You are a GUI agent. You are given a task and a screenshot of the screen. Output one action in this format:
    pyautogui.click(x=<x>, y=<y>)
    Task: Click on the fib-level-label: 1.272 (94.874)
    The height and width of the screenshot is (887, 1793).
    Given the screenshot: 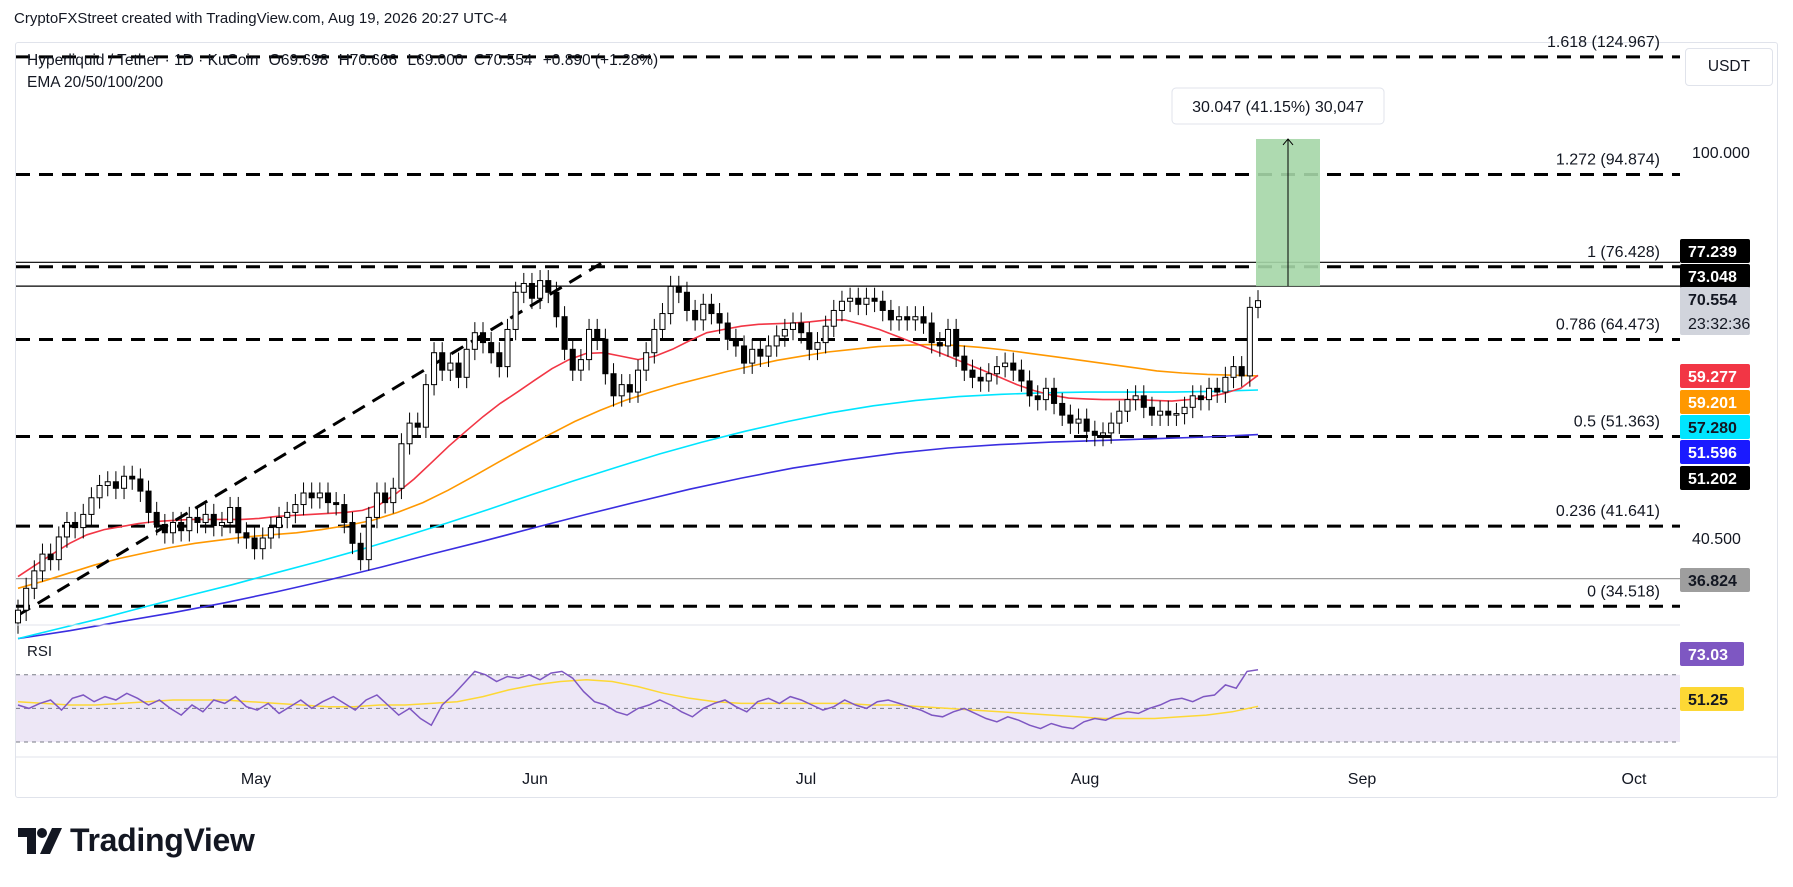 What is the action you would take?
    pyautogui.click(x=1608, y=159)
    